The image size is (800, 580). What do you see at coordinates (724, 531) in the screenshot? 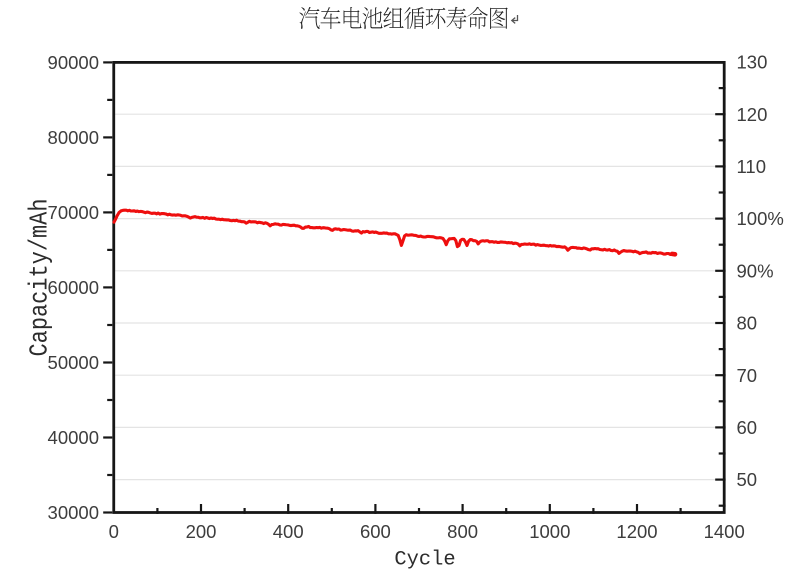
I see `svg-text: 1400` at bounding box center [724, 531].